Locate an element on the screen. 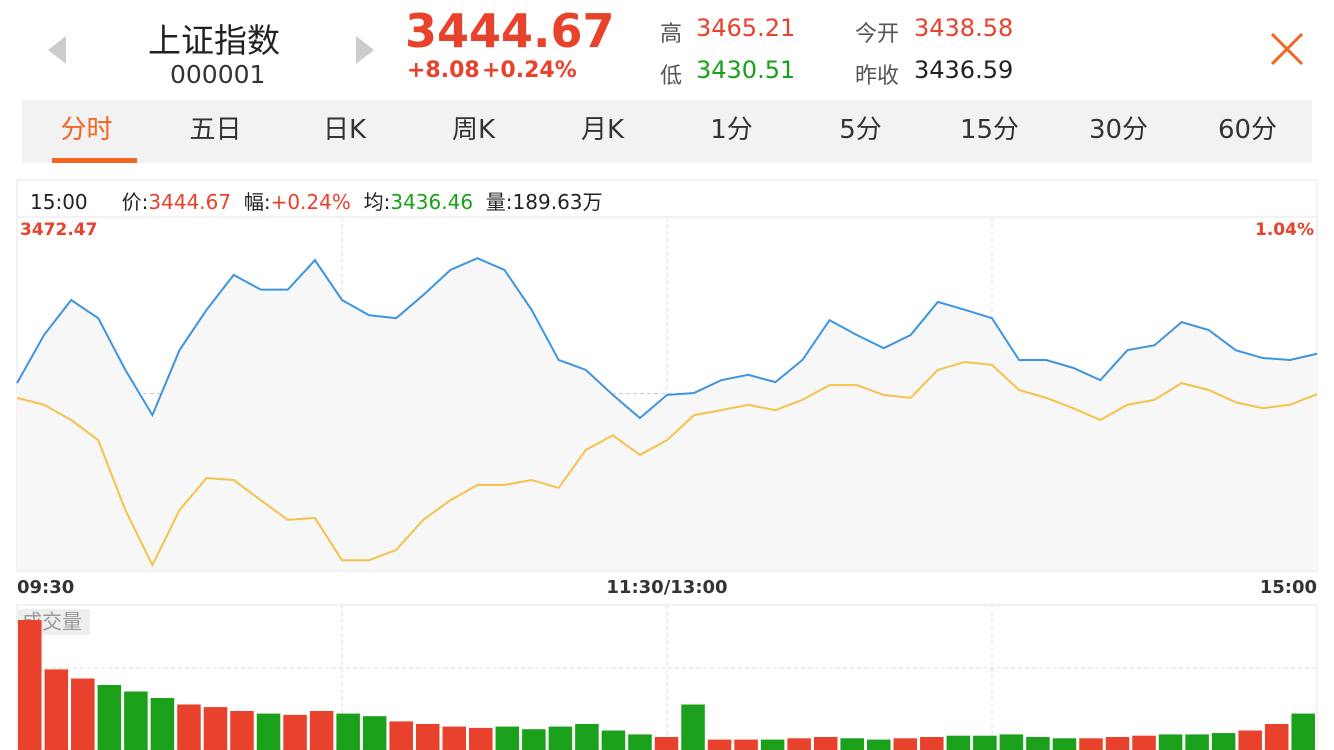 This screenshot has width=1334, height=750. info-time: 15:00 is located at coordinates (59, 202).